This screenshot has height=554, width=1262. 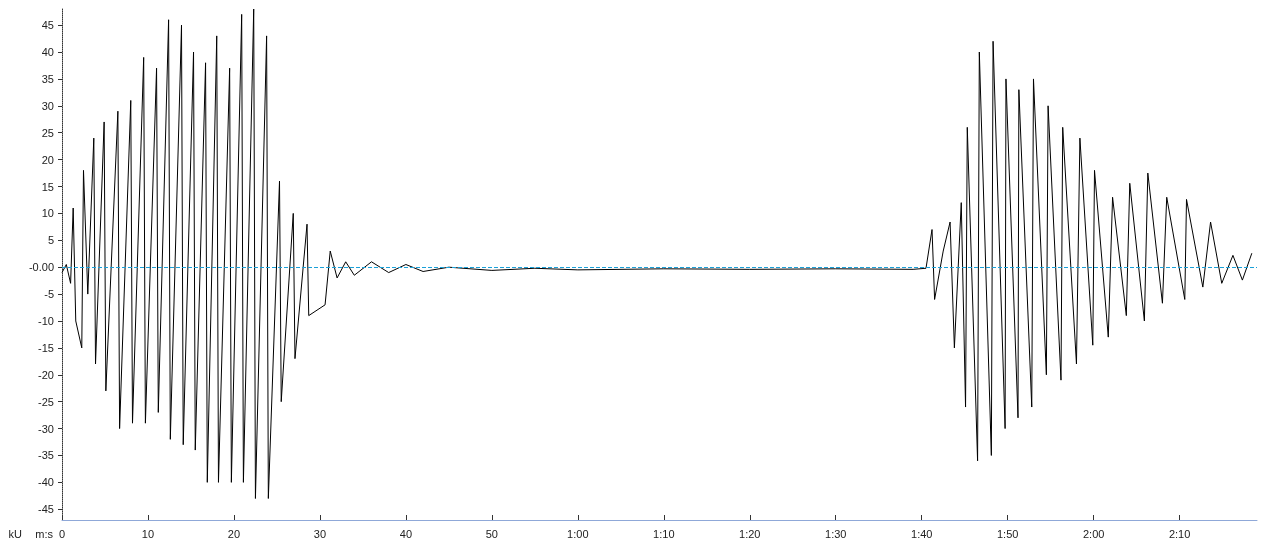 I want to click on y-tick-label: 30, so click(x=47, y=105).